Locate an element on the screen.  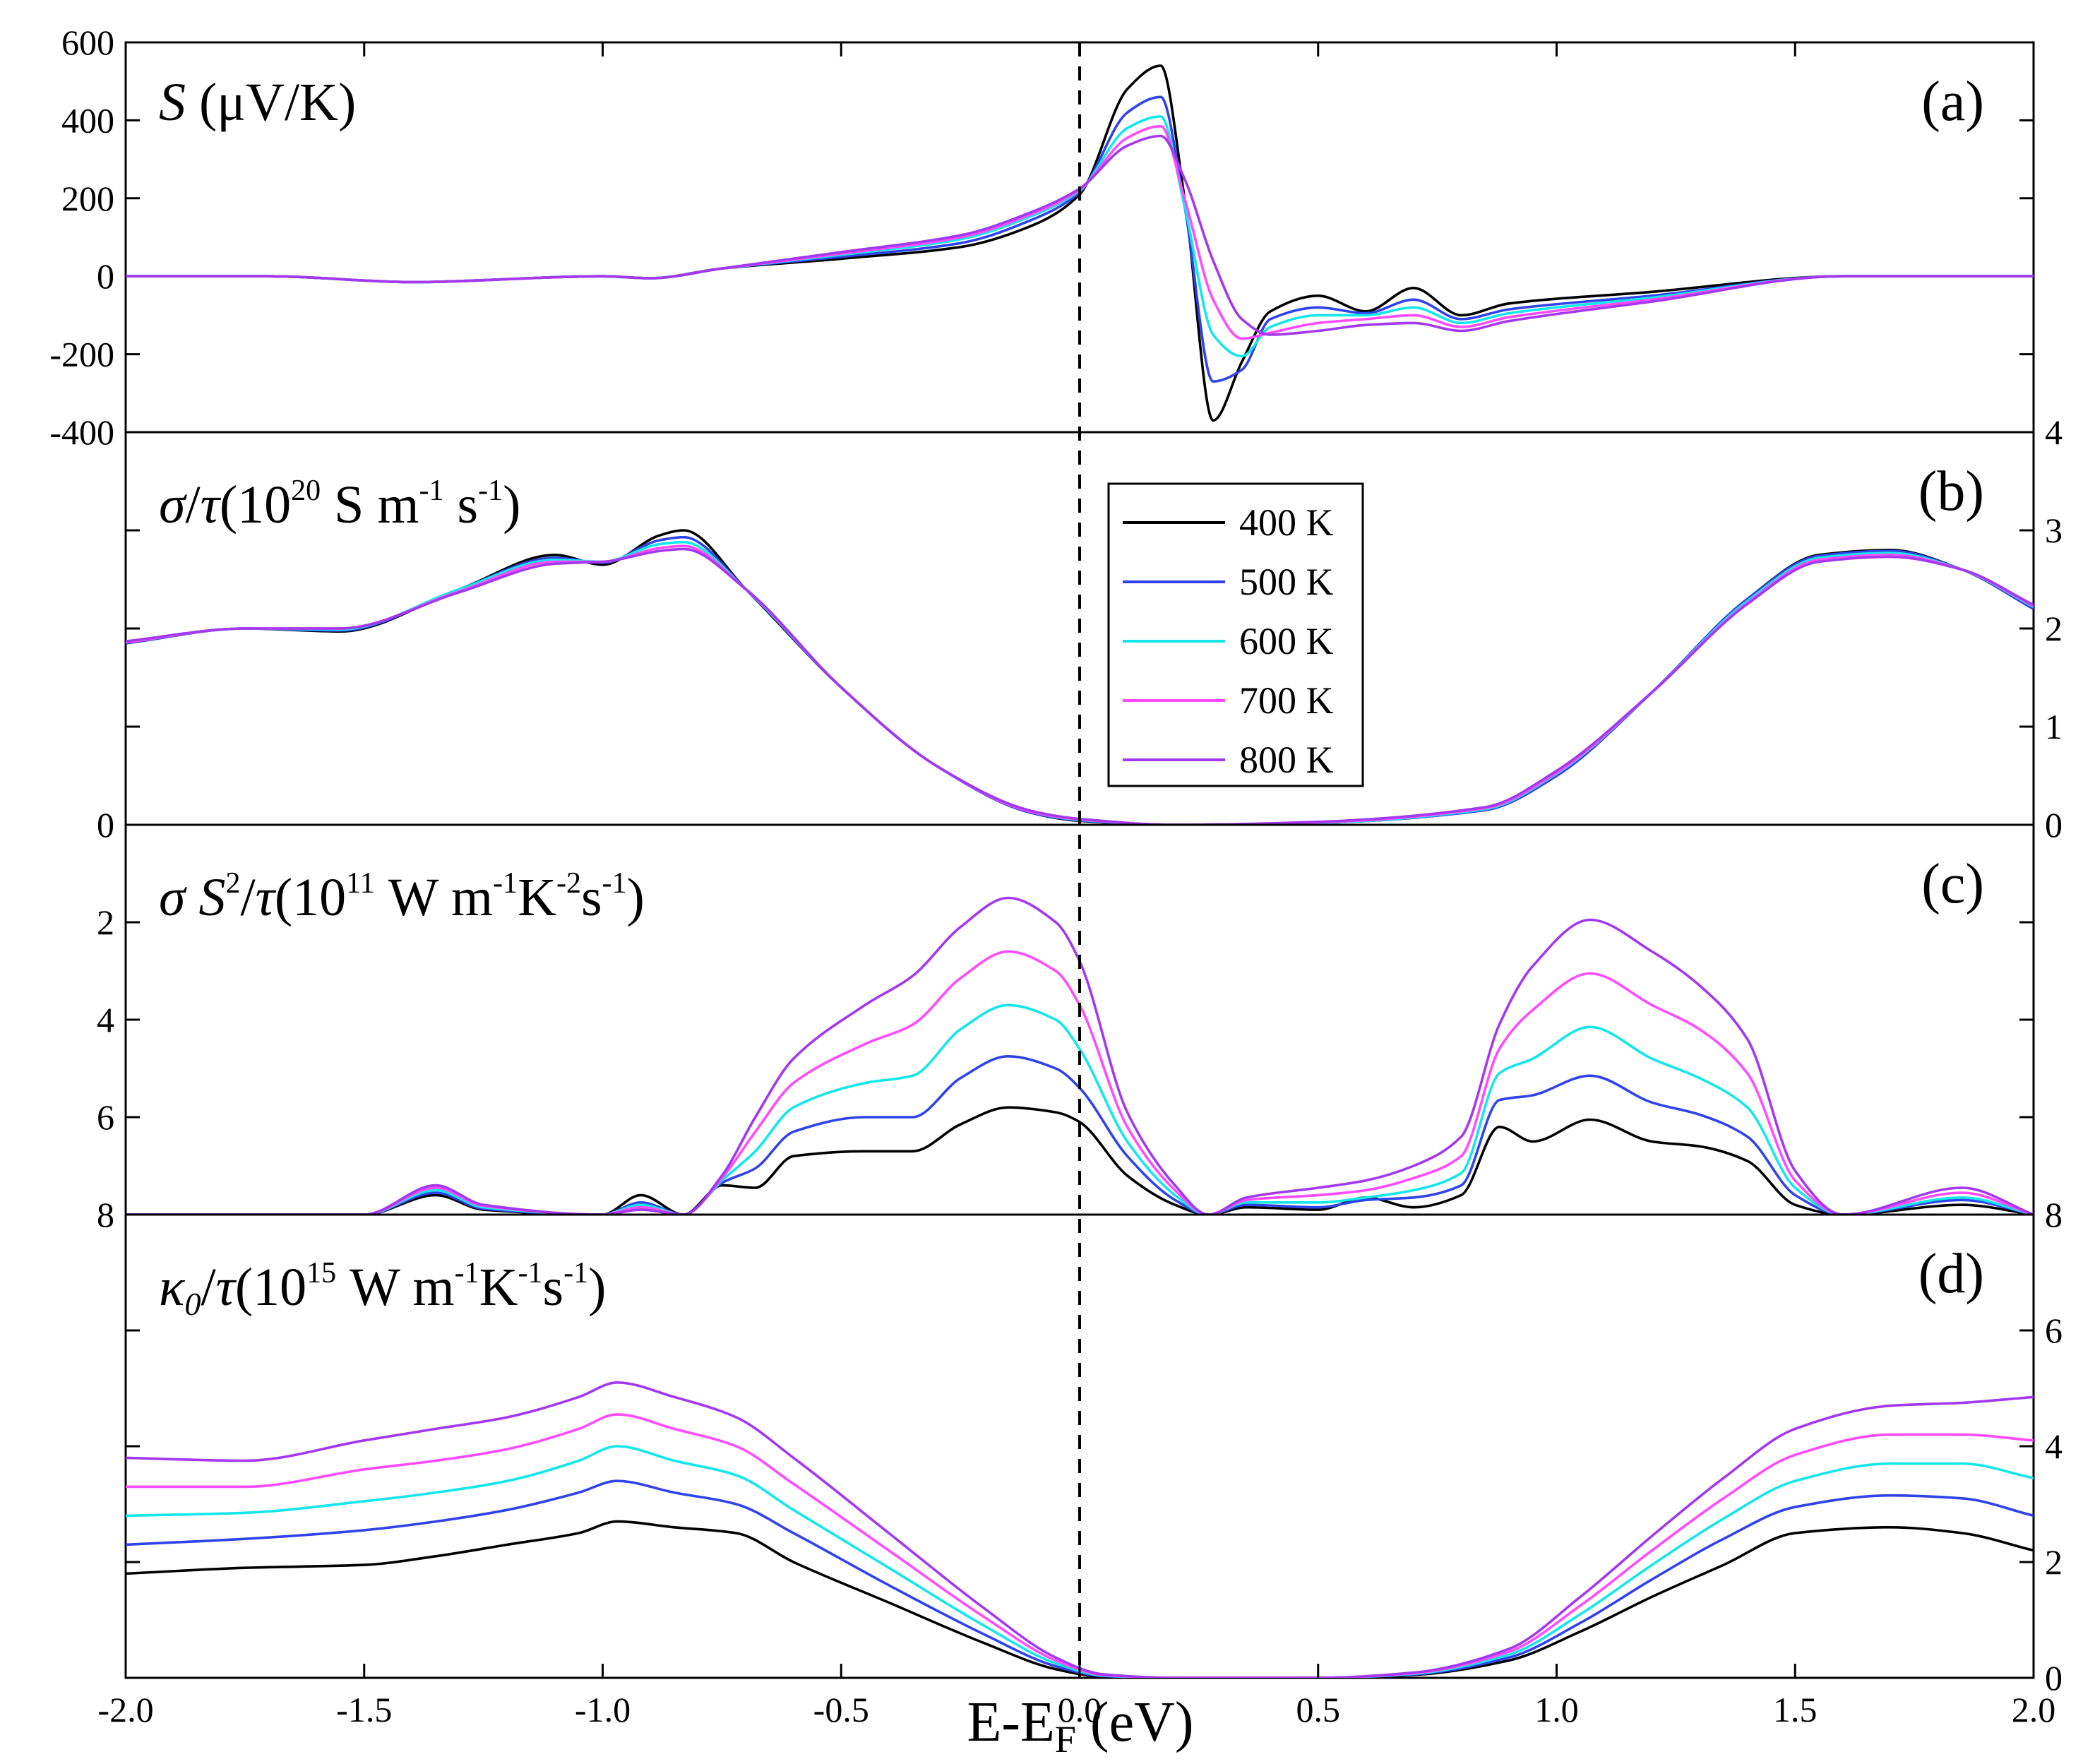
x-tick-label: 1.0 is located at coordinates (1556, 1709).